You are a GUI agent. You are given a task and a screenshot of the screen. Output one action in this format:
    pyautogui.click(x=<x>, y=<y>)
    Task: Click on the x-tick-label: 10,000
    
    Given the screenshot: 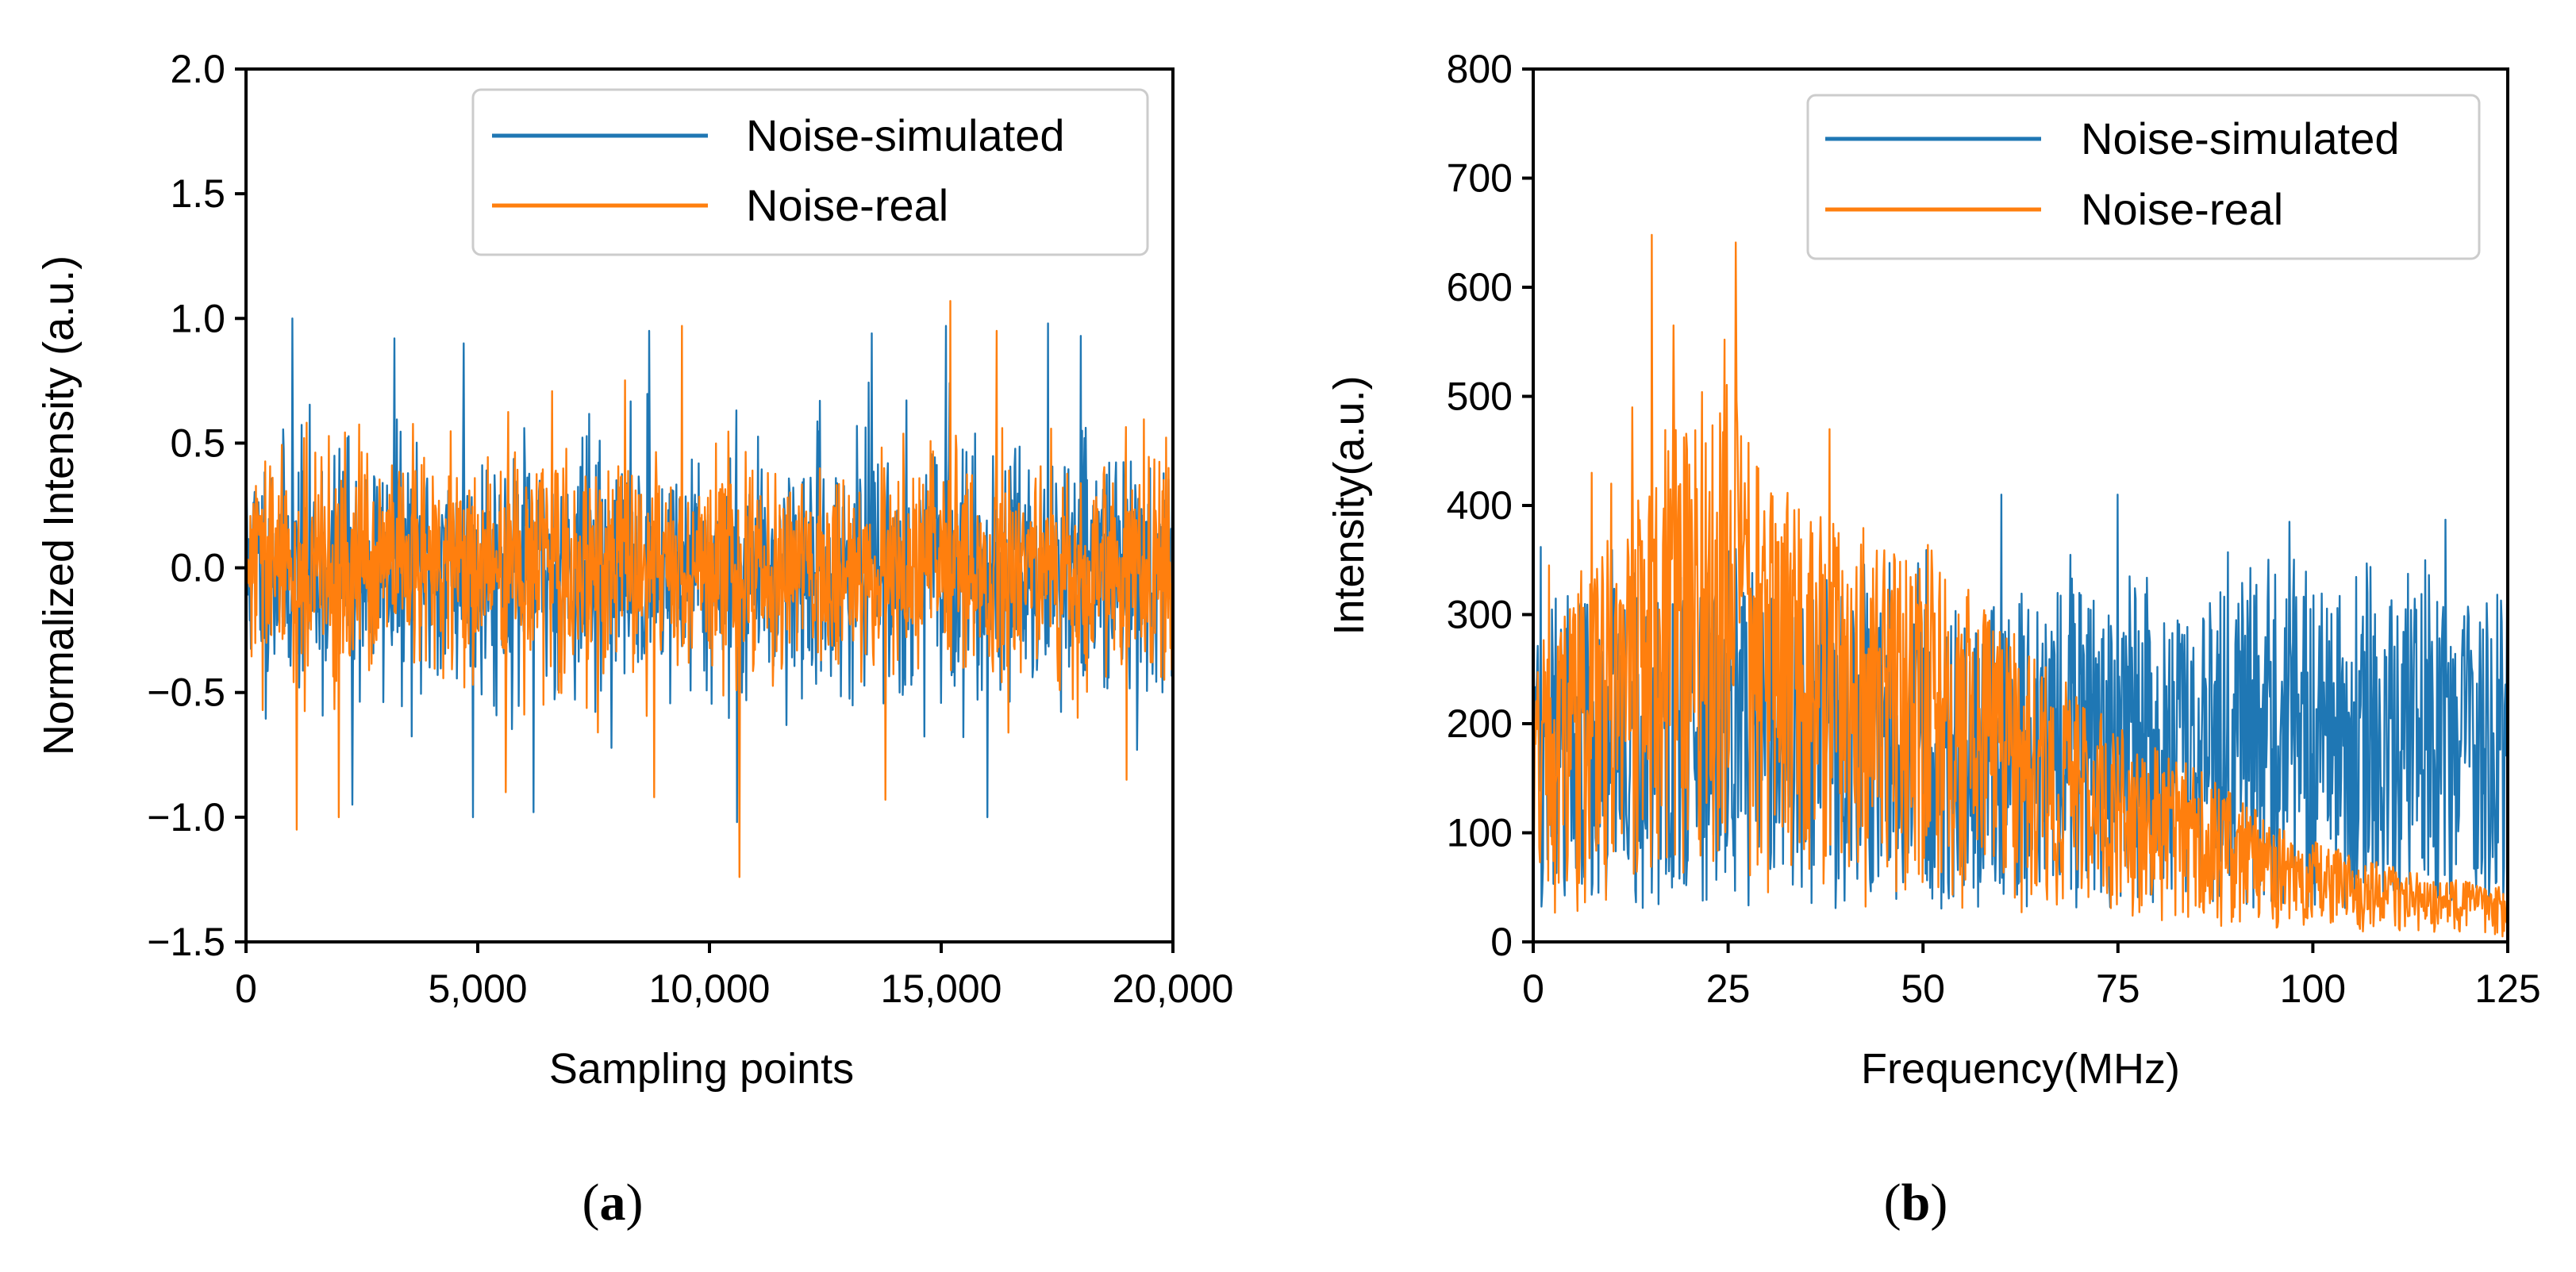 What is the action you would take?
    pyautogui.click(x=710, y=989)
    